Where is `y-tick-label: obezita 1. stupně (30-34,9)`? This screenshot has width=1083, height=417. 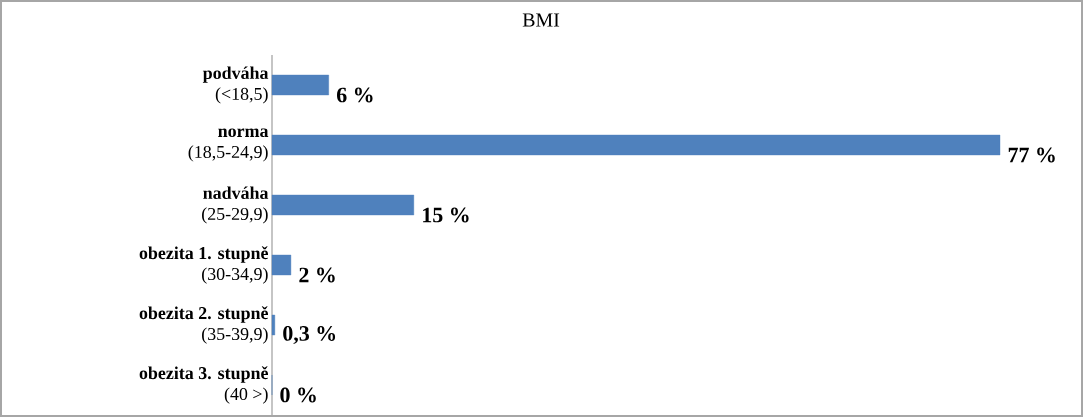
y-tick-label: obezita 1. stupně (30-34,9) is located at coordinates (204, 265).